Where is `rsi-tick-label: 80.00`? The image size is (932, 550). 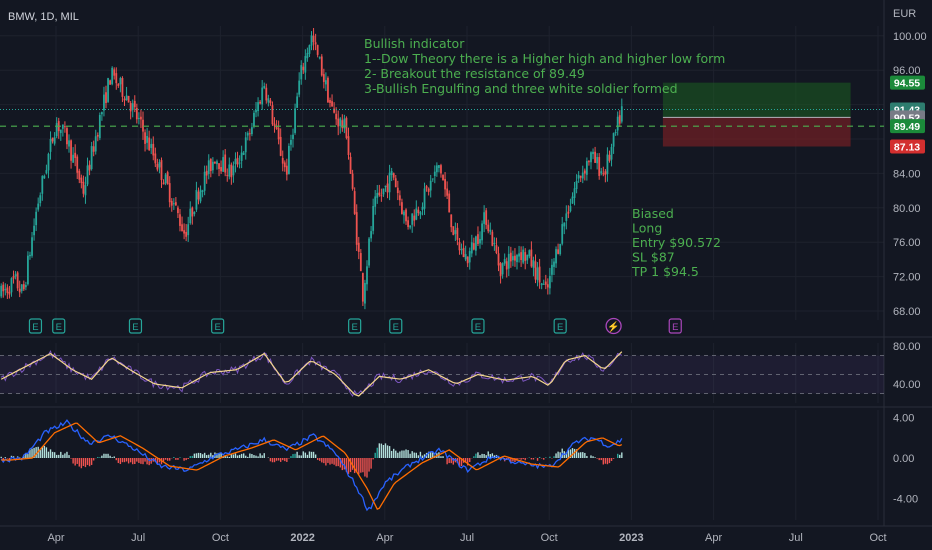 rsi-tick-label: 80.00 is located at coordinates (907, 347).